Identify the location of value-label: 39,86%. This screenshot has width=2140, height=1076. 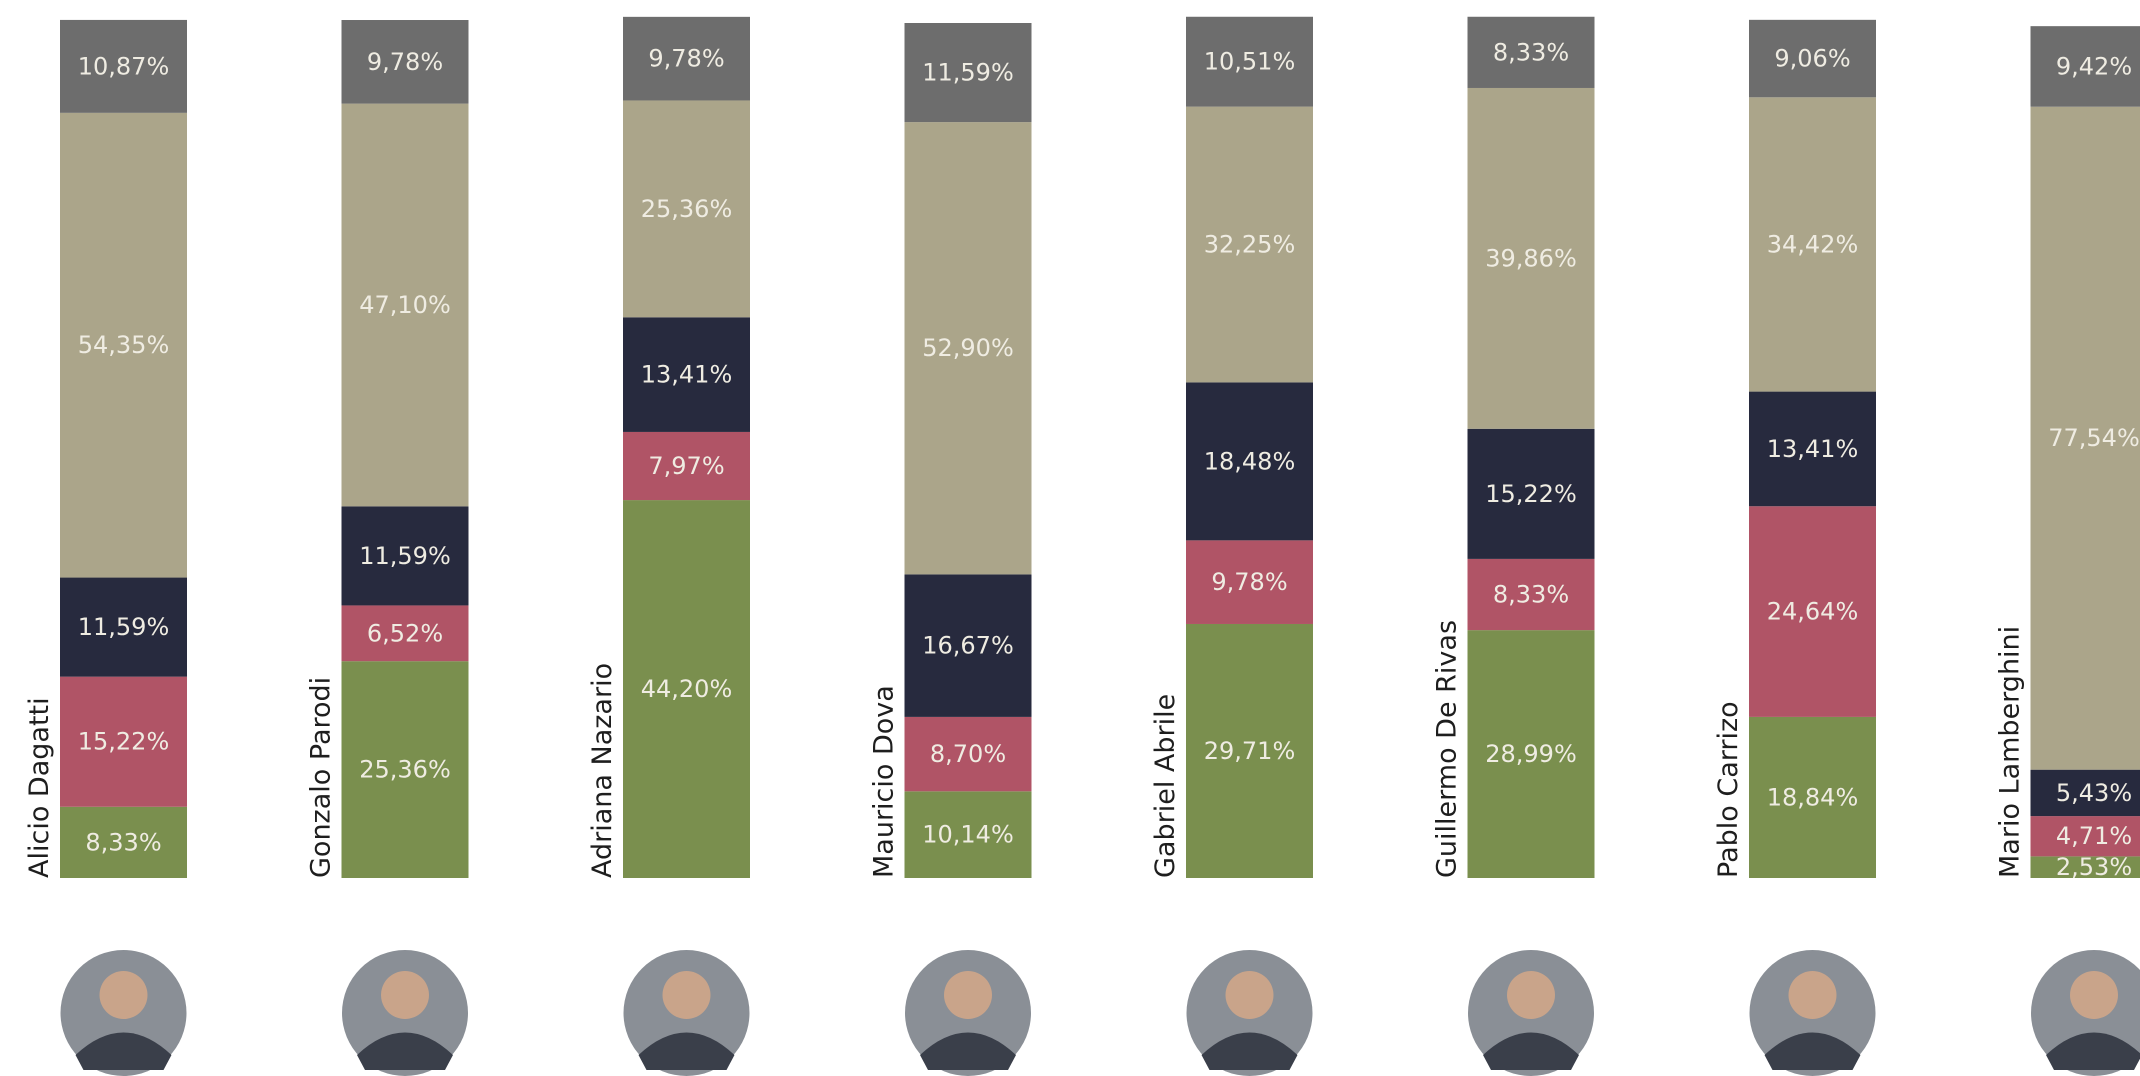
(1531, 258).